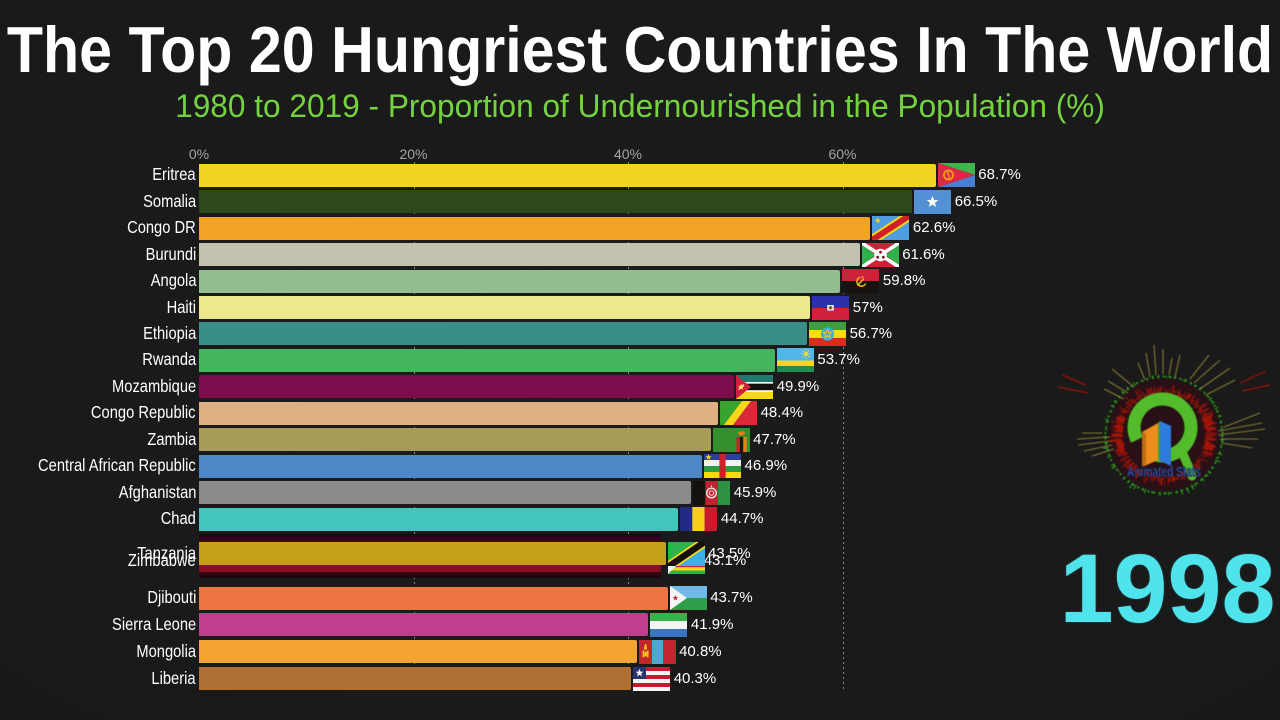 The height and width of the screenshot is (720, 1280). What do you see at coordinates (1164, 473) in the screenshot?
I see `svg-text: Animated Stats` at bounding box center [1164, 473].